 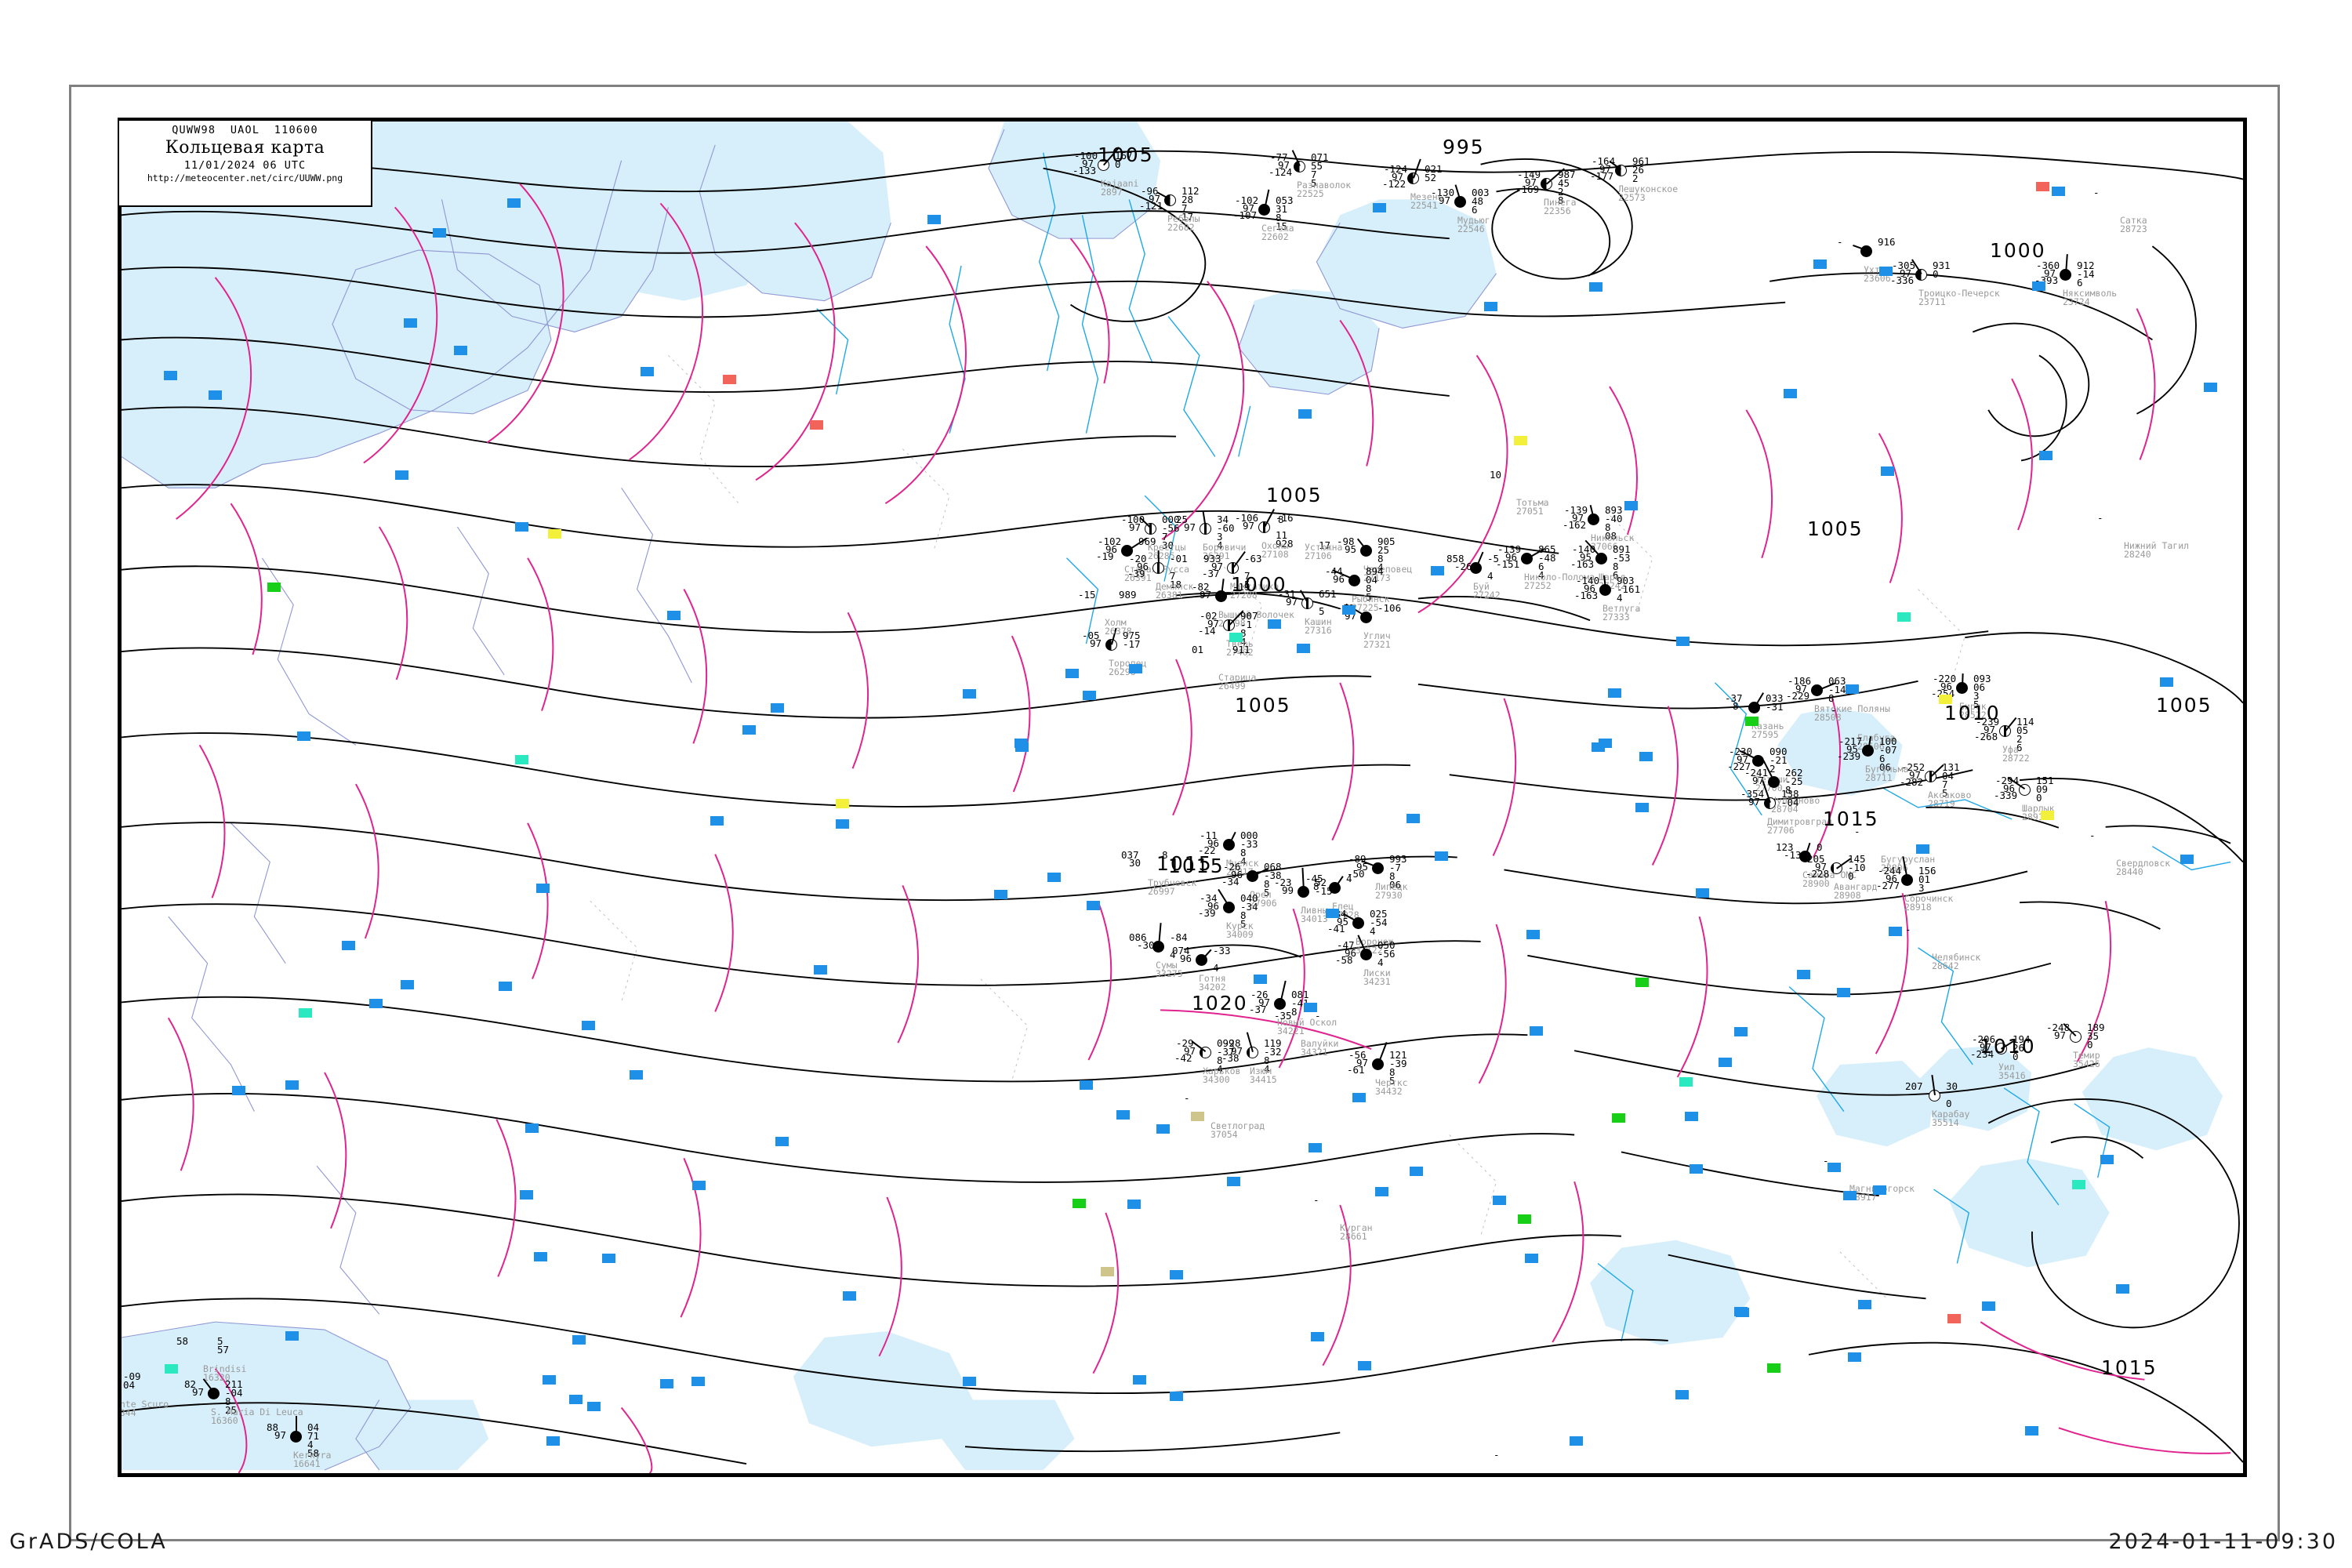 What do you see at coordinates (1490, 576) in the screenshot?
I see `station-cloud-code: 4` at bounding box center [1490, 576].